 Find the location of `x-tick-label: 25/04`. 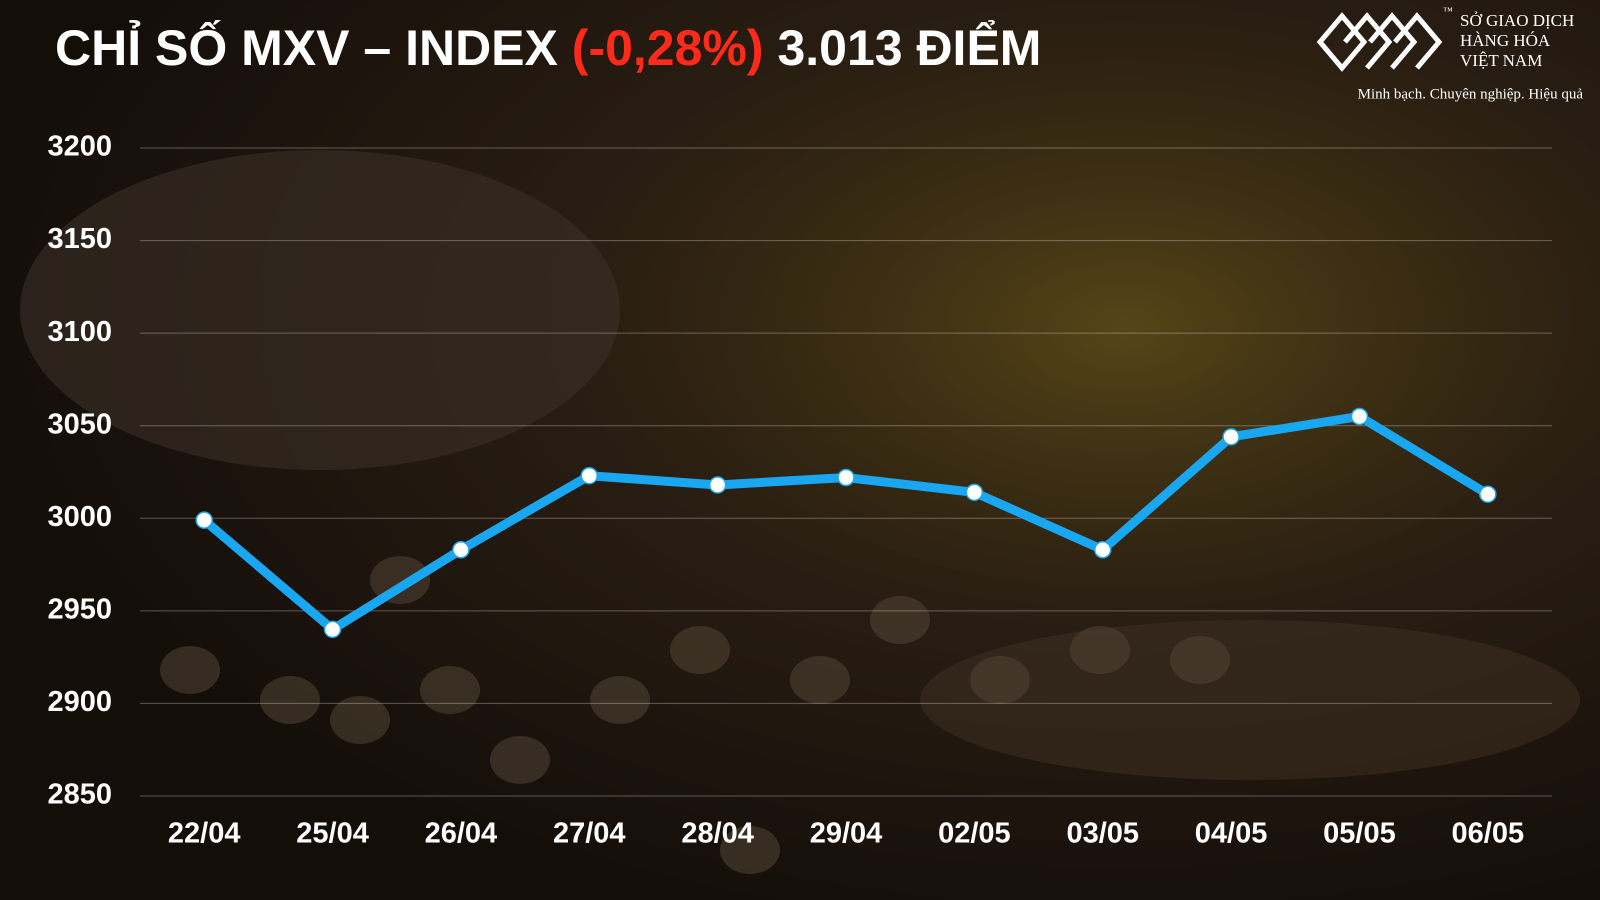

x-tick-label: 25/04 is located at coordinates (332, 834).